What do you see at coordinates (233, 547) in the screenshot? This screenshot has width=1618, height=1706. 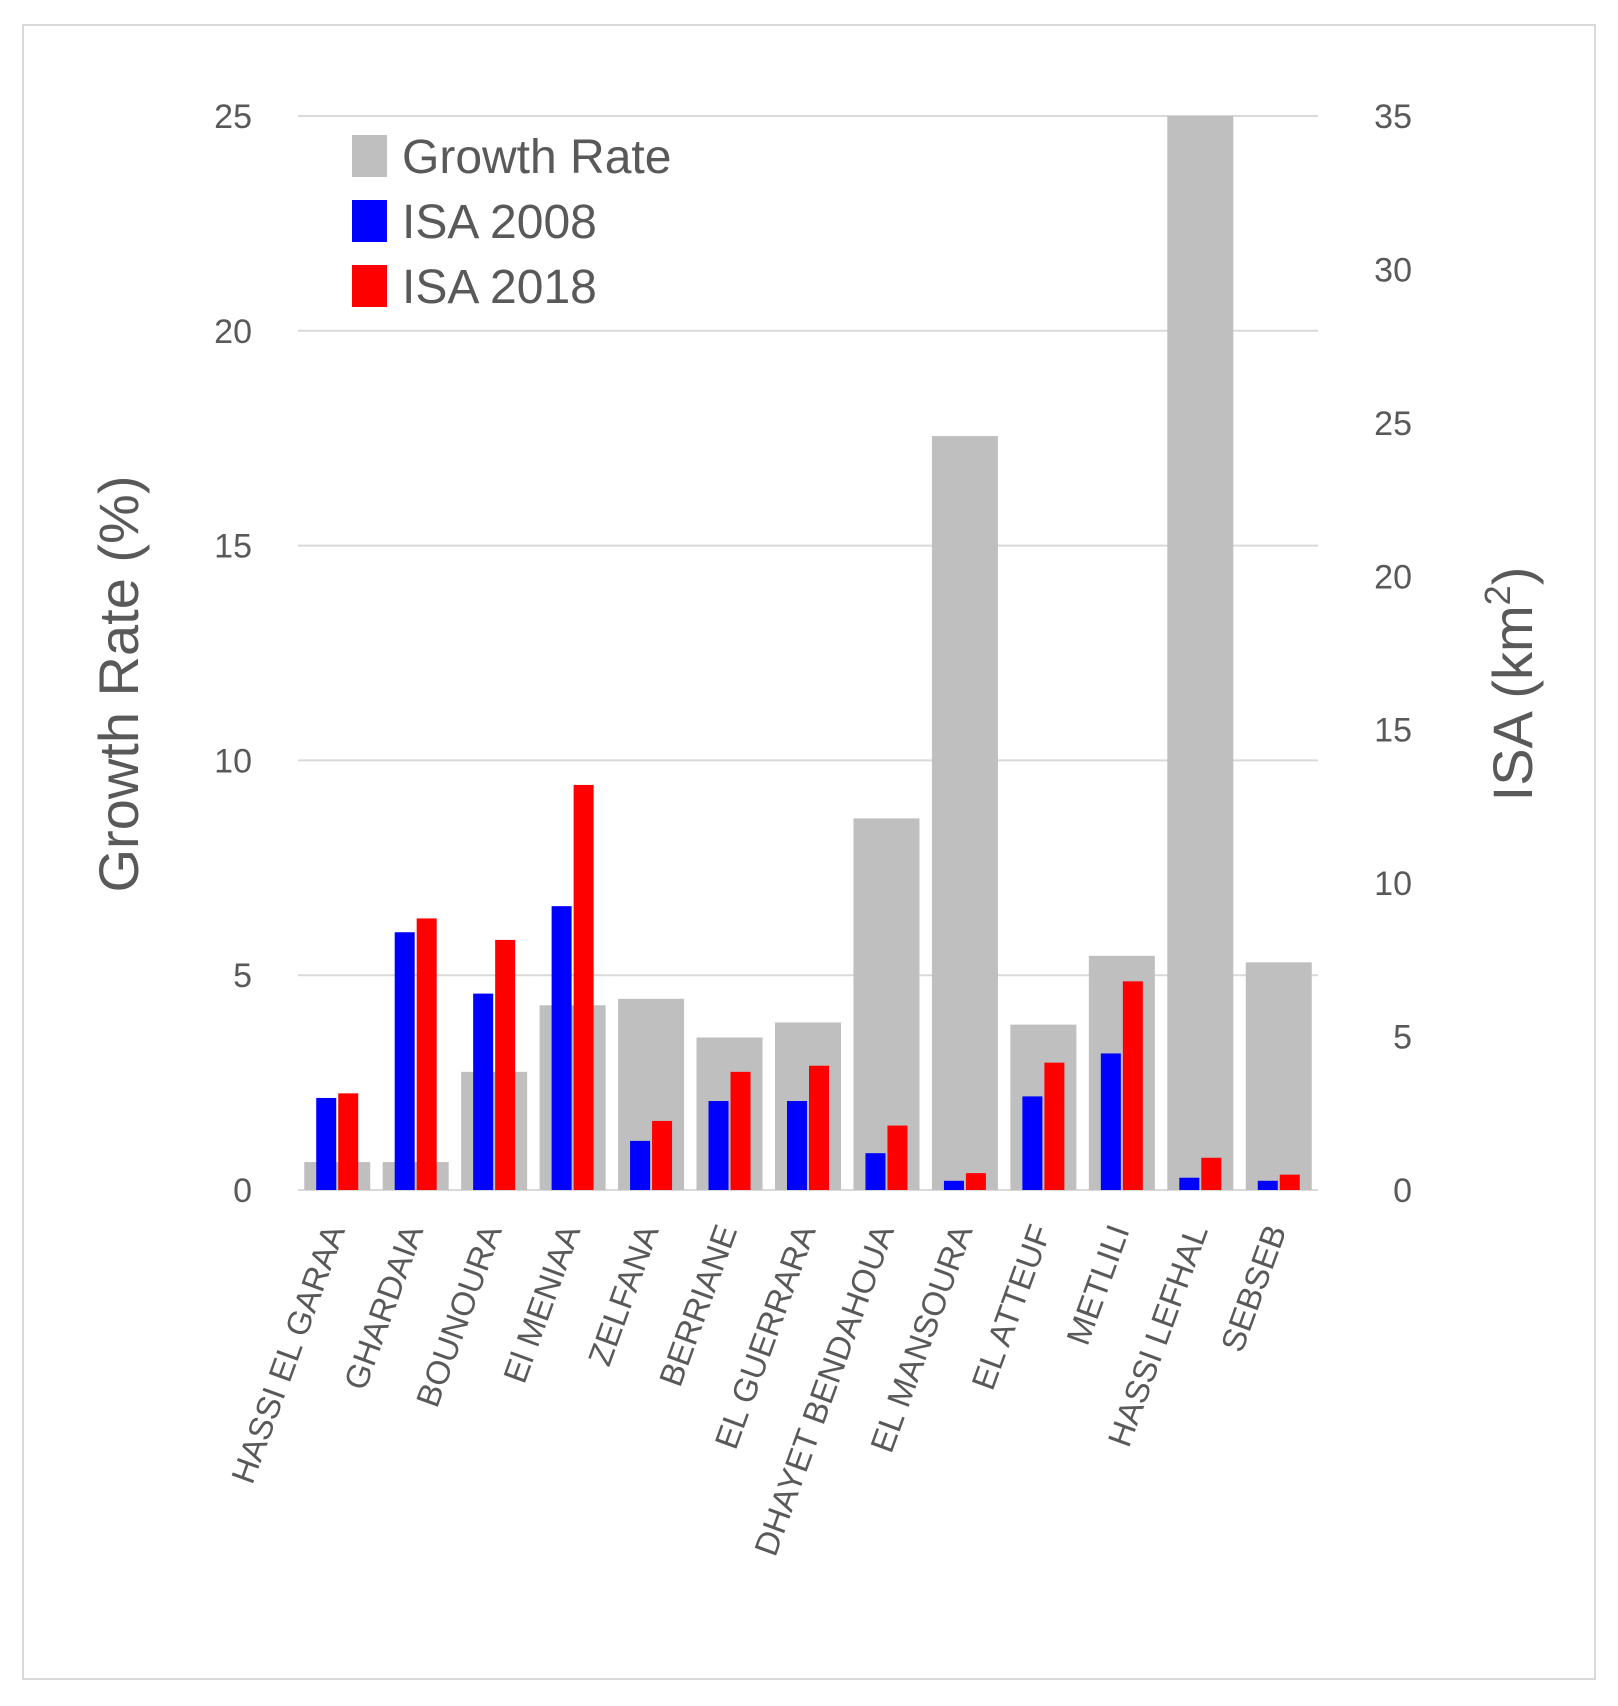 I see `left-tick-label: 15` at bounding box center [233, 547].